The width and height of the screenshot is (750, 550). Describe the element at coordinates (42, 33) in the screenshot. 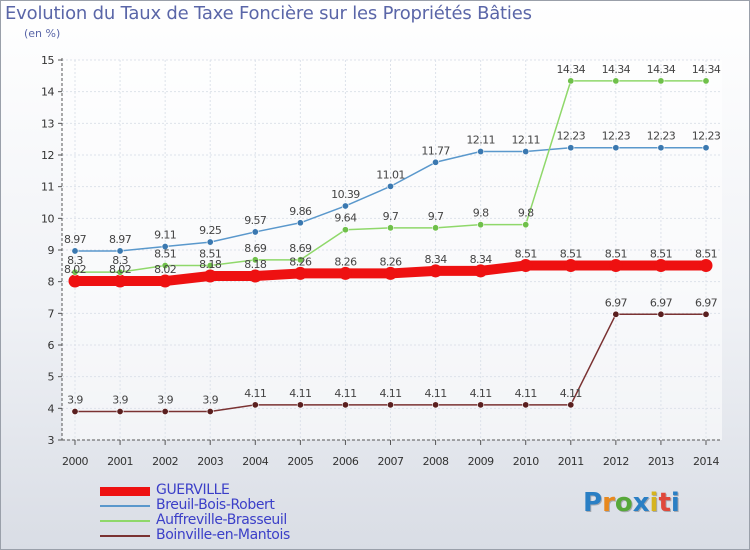

I see `chart-unit-label: (en %)` at that location.